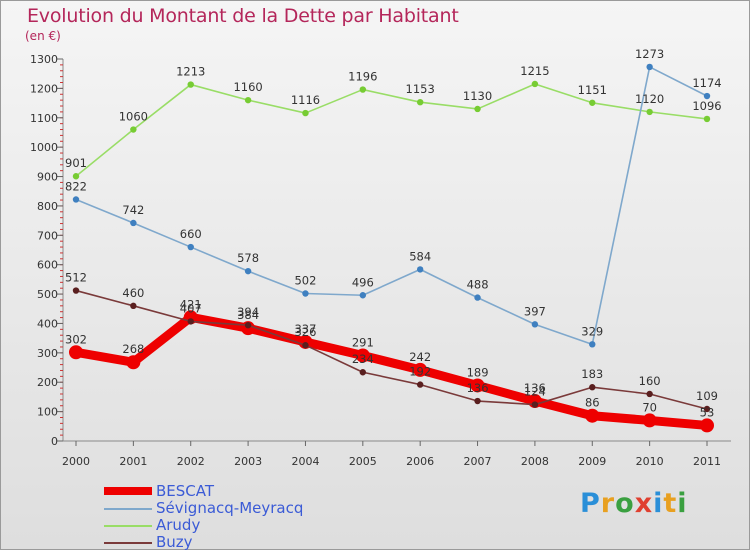 Image resolution: width=750 pixels, height=551 pixels. I want to click on y-tick-label: 1300, so click(44, 59).